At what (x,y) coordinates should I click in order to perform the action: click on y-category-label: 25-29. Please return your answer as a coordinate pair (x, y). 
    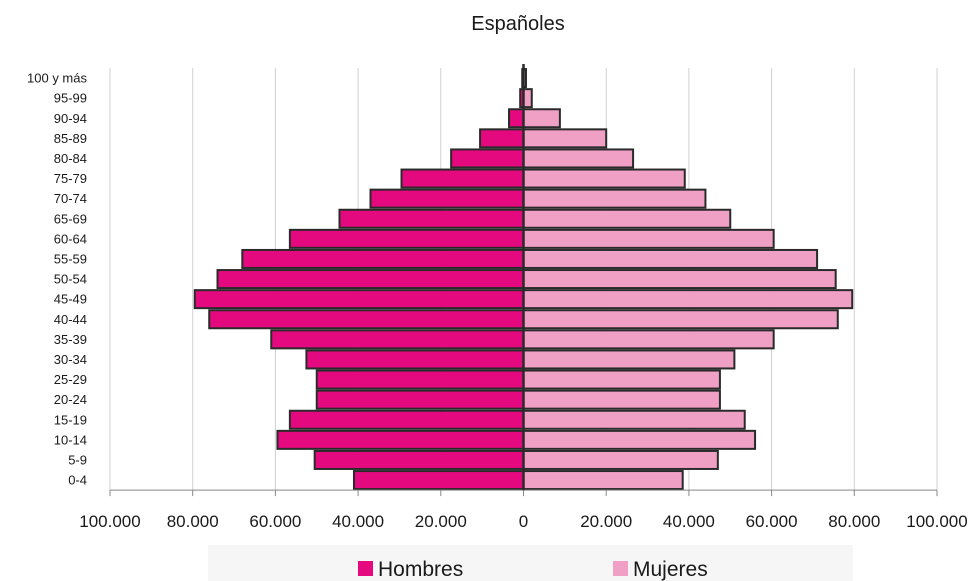
    Looking at the image, I should click on (70, 379).